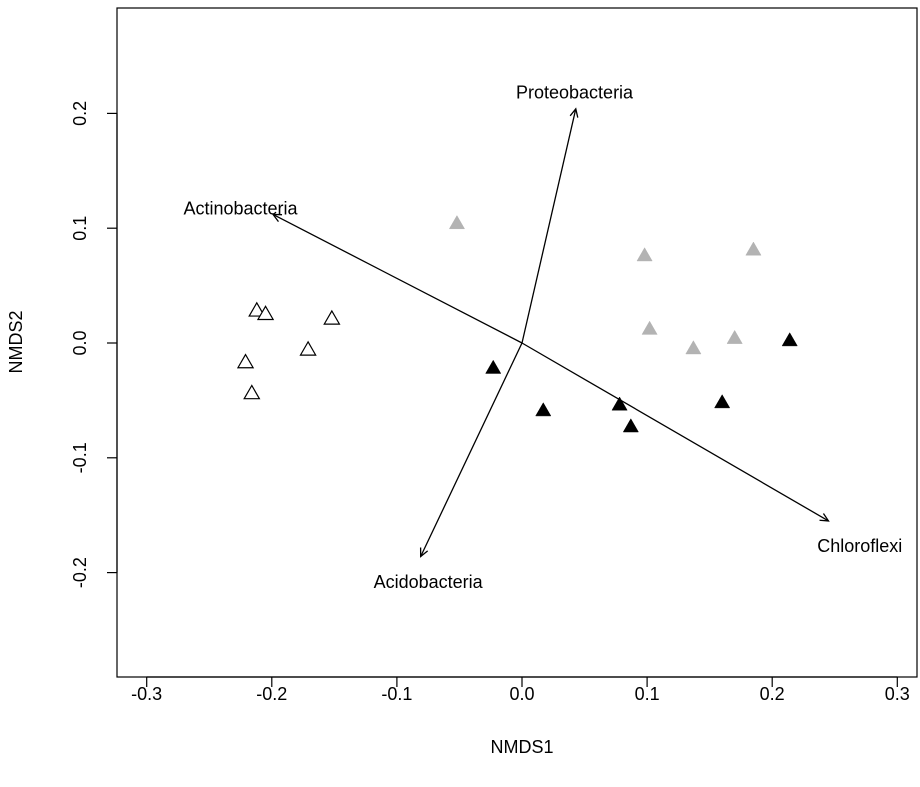 This screenshot has width=920, height=787. I want to click on x-axis: -0.3 -0.2 -0.1 0.0 0.1 0.2 0.3, so click(520, 690).